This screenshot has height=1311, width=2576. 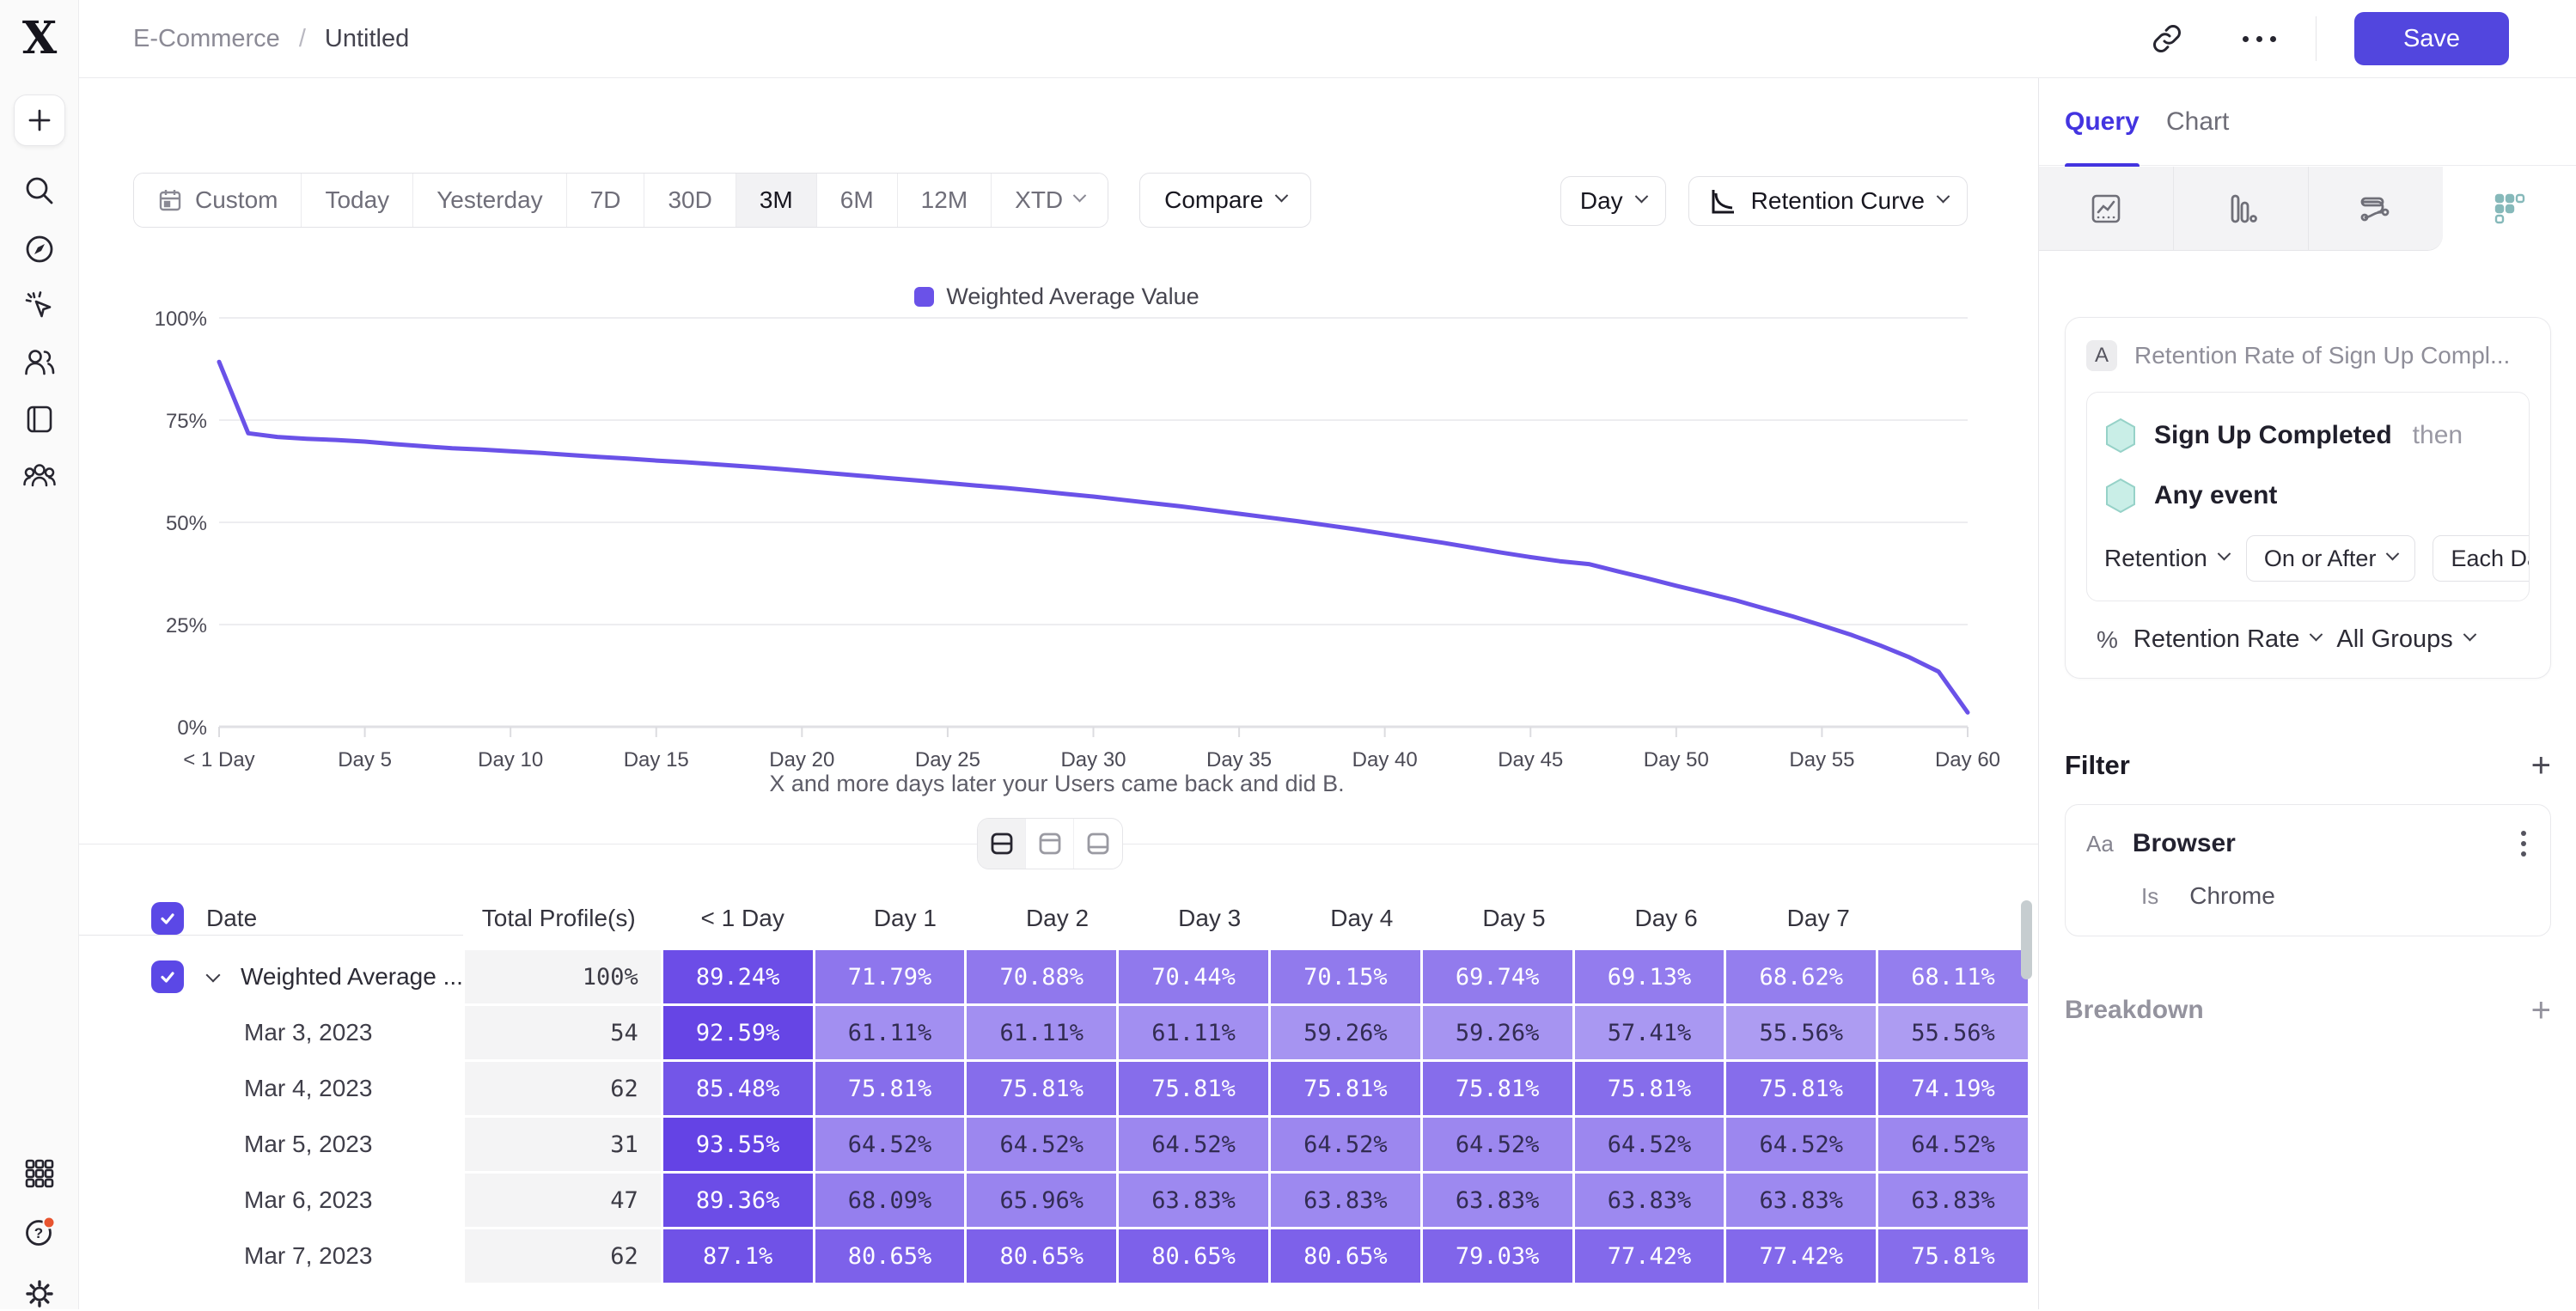 I want to click on retention-cell: 70.88%, so click(x=1042, y=976).